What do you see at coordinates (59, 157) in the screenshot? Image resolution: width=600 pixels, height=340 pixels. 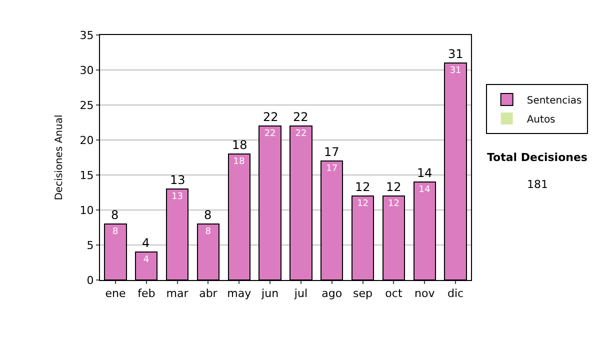 I see `y-axis-title: Decisiones Anual` at bounding box center [59, 157].